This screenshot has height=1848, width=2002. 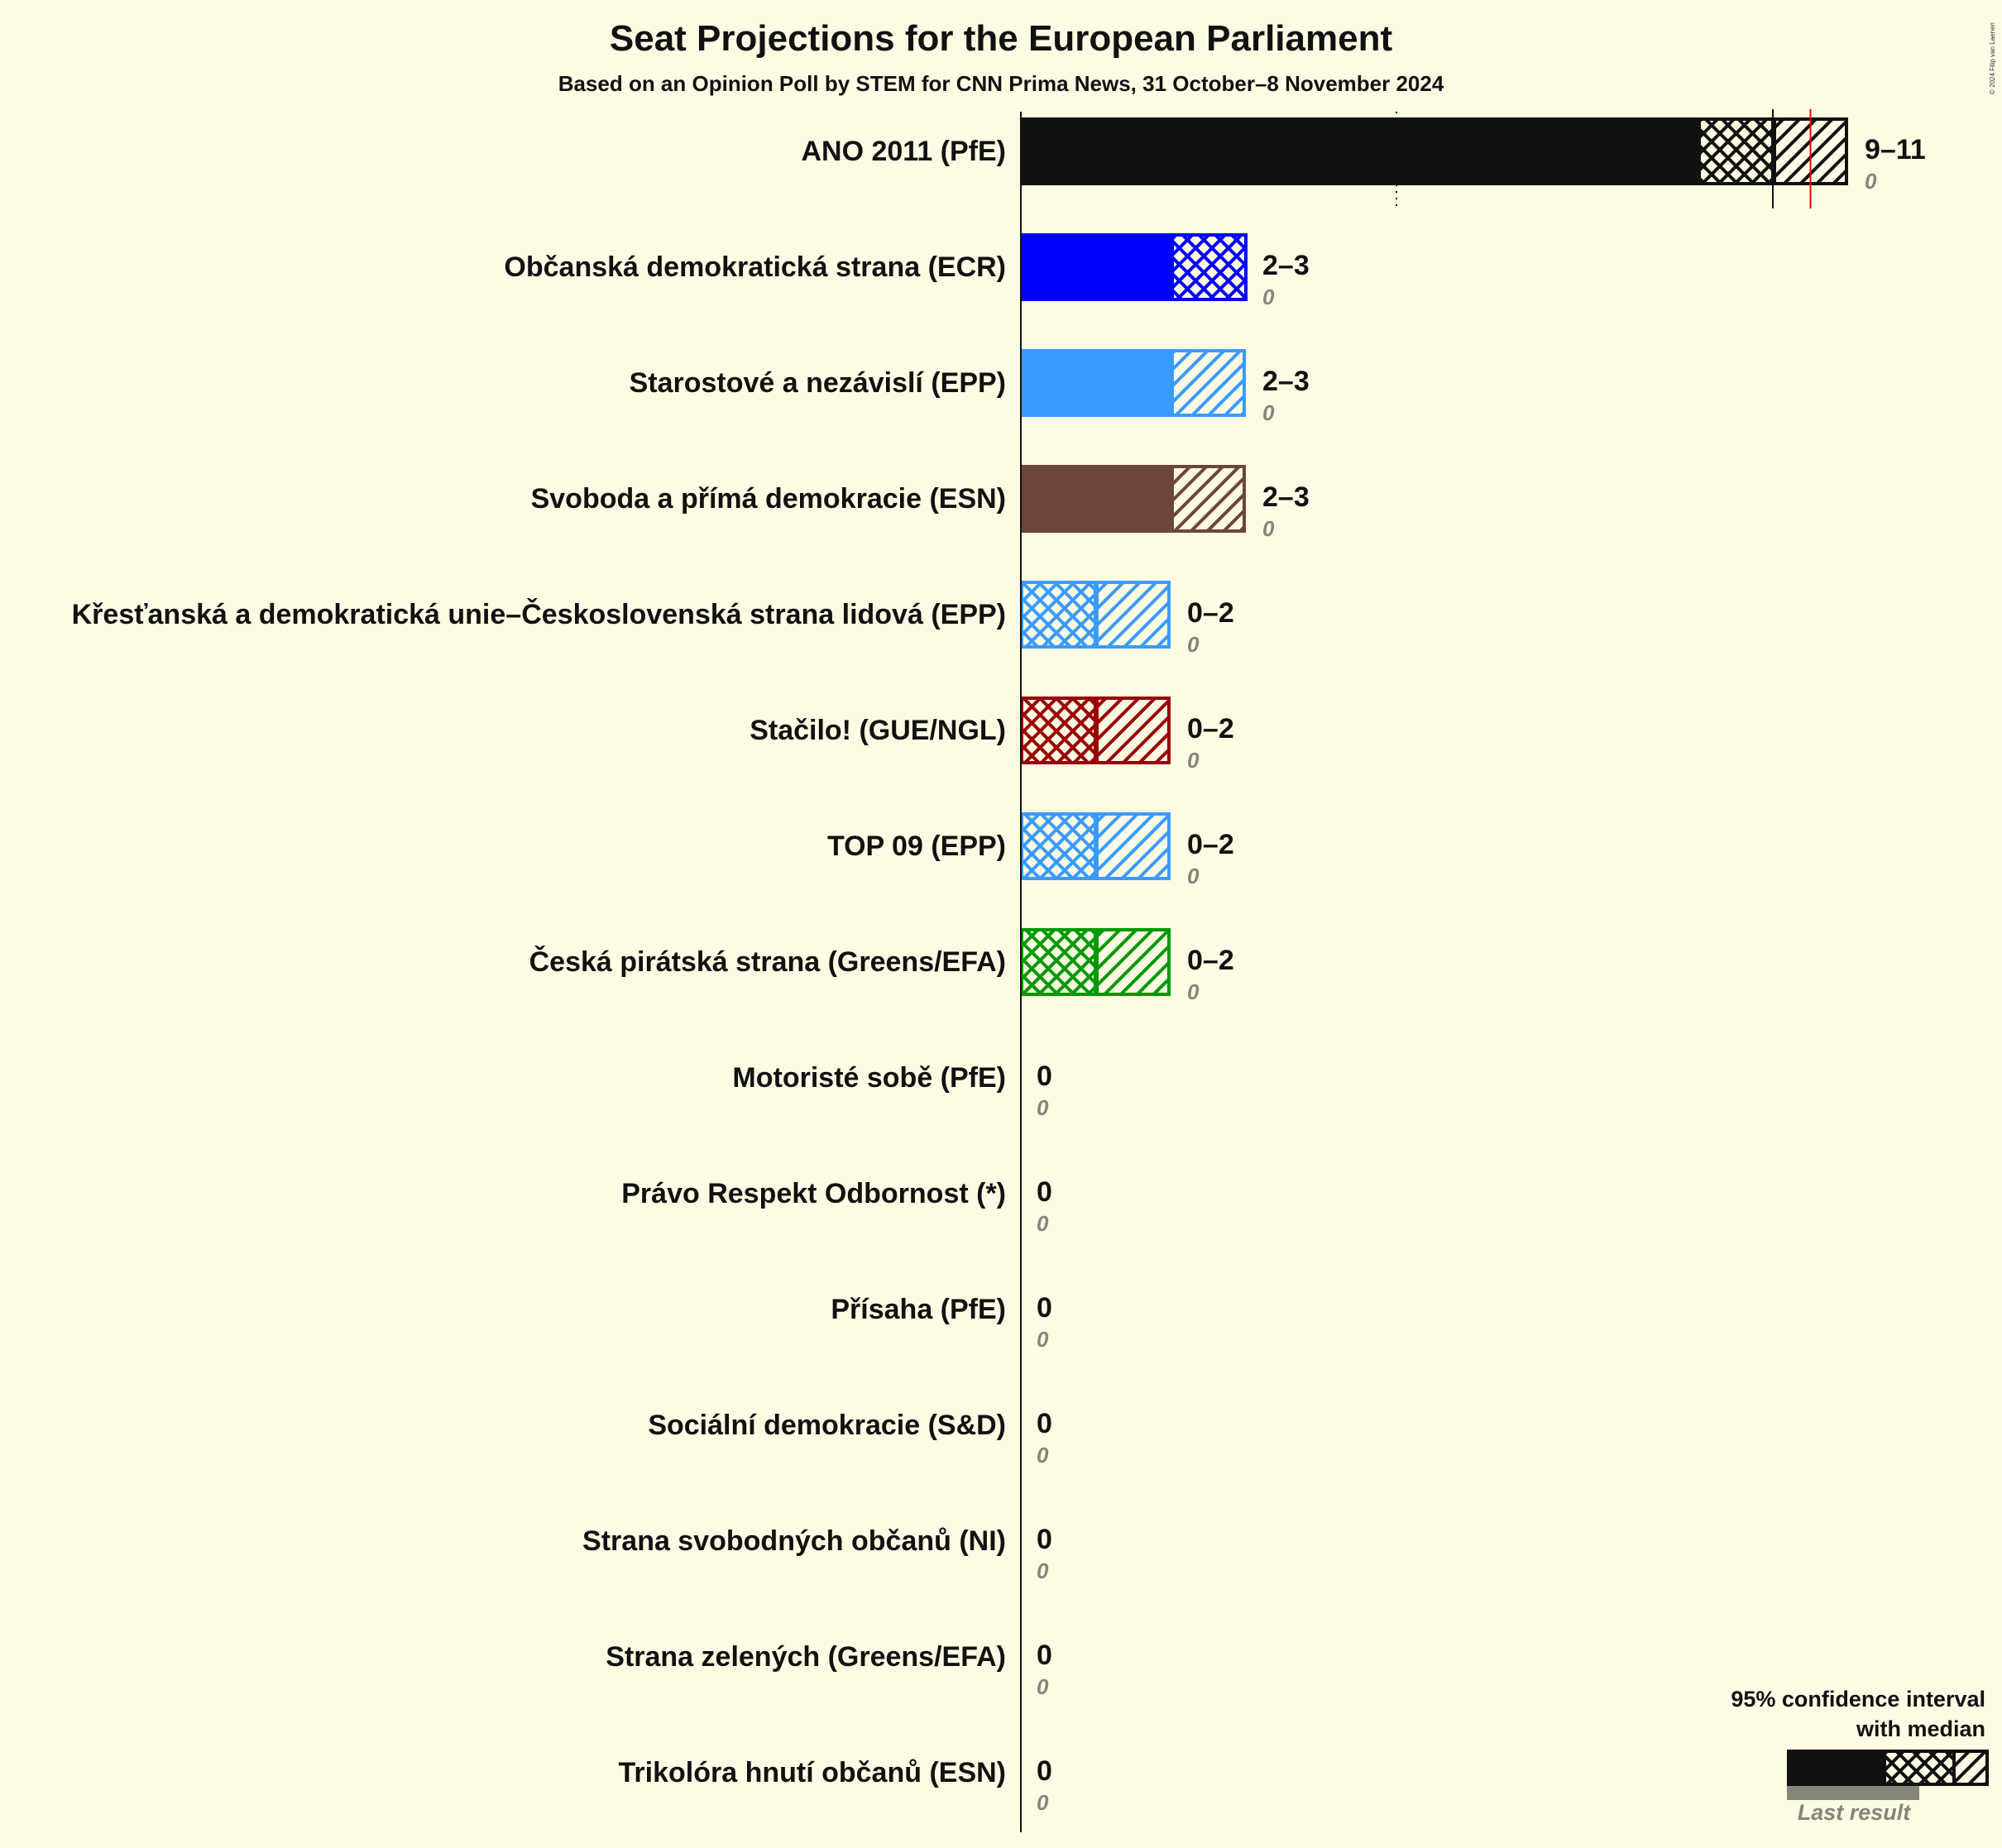 What do you see at coordinates (767, 962) in the screenshot?
I see `party-label: Česká pirátská strana (Greens/EFA)` at bounding box center [767, 962].